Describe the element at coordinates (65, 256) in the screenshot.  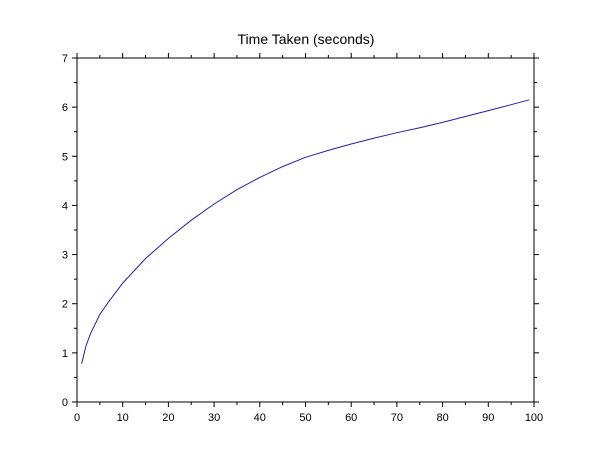
I see `y-tick-label: 3` at that location.